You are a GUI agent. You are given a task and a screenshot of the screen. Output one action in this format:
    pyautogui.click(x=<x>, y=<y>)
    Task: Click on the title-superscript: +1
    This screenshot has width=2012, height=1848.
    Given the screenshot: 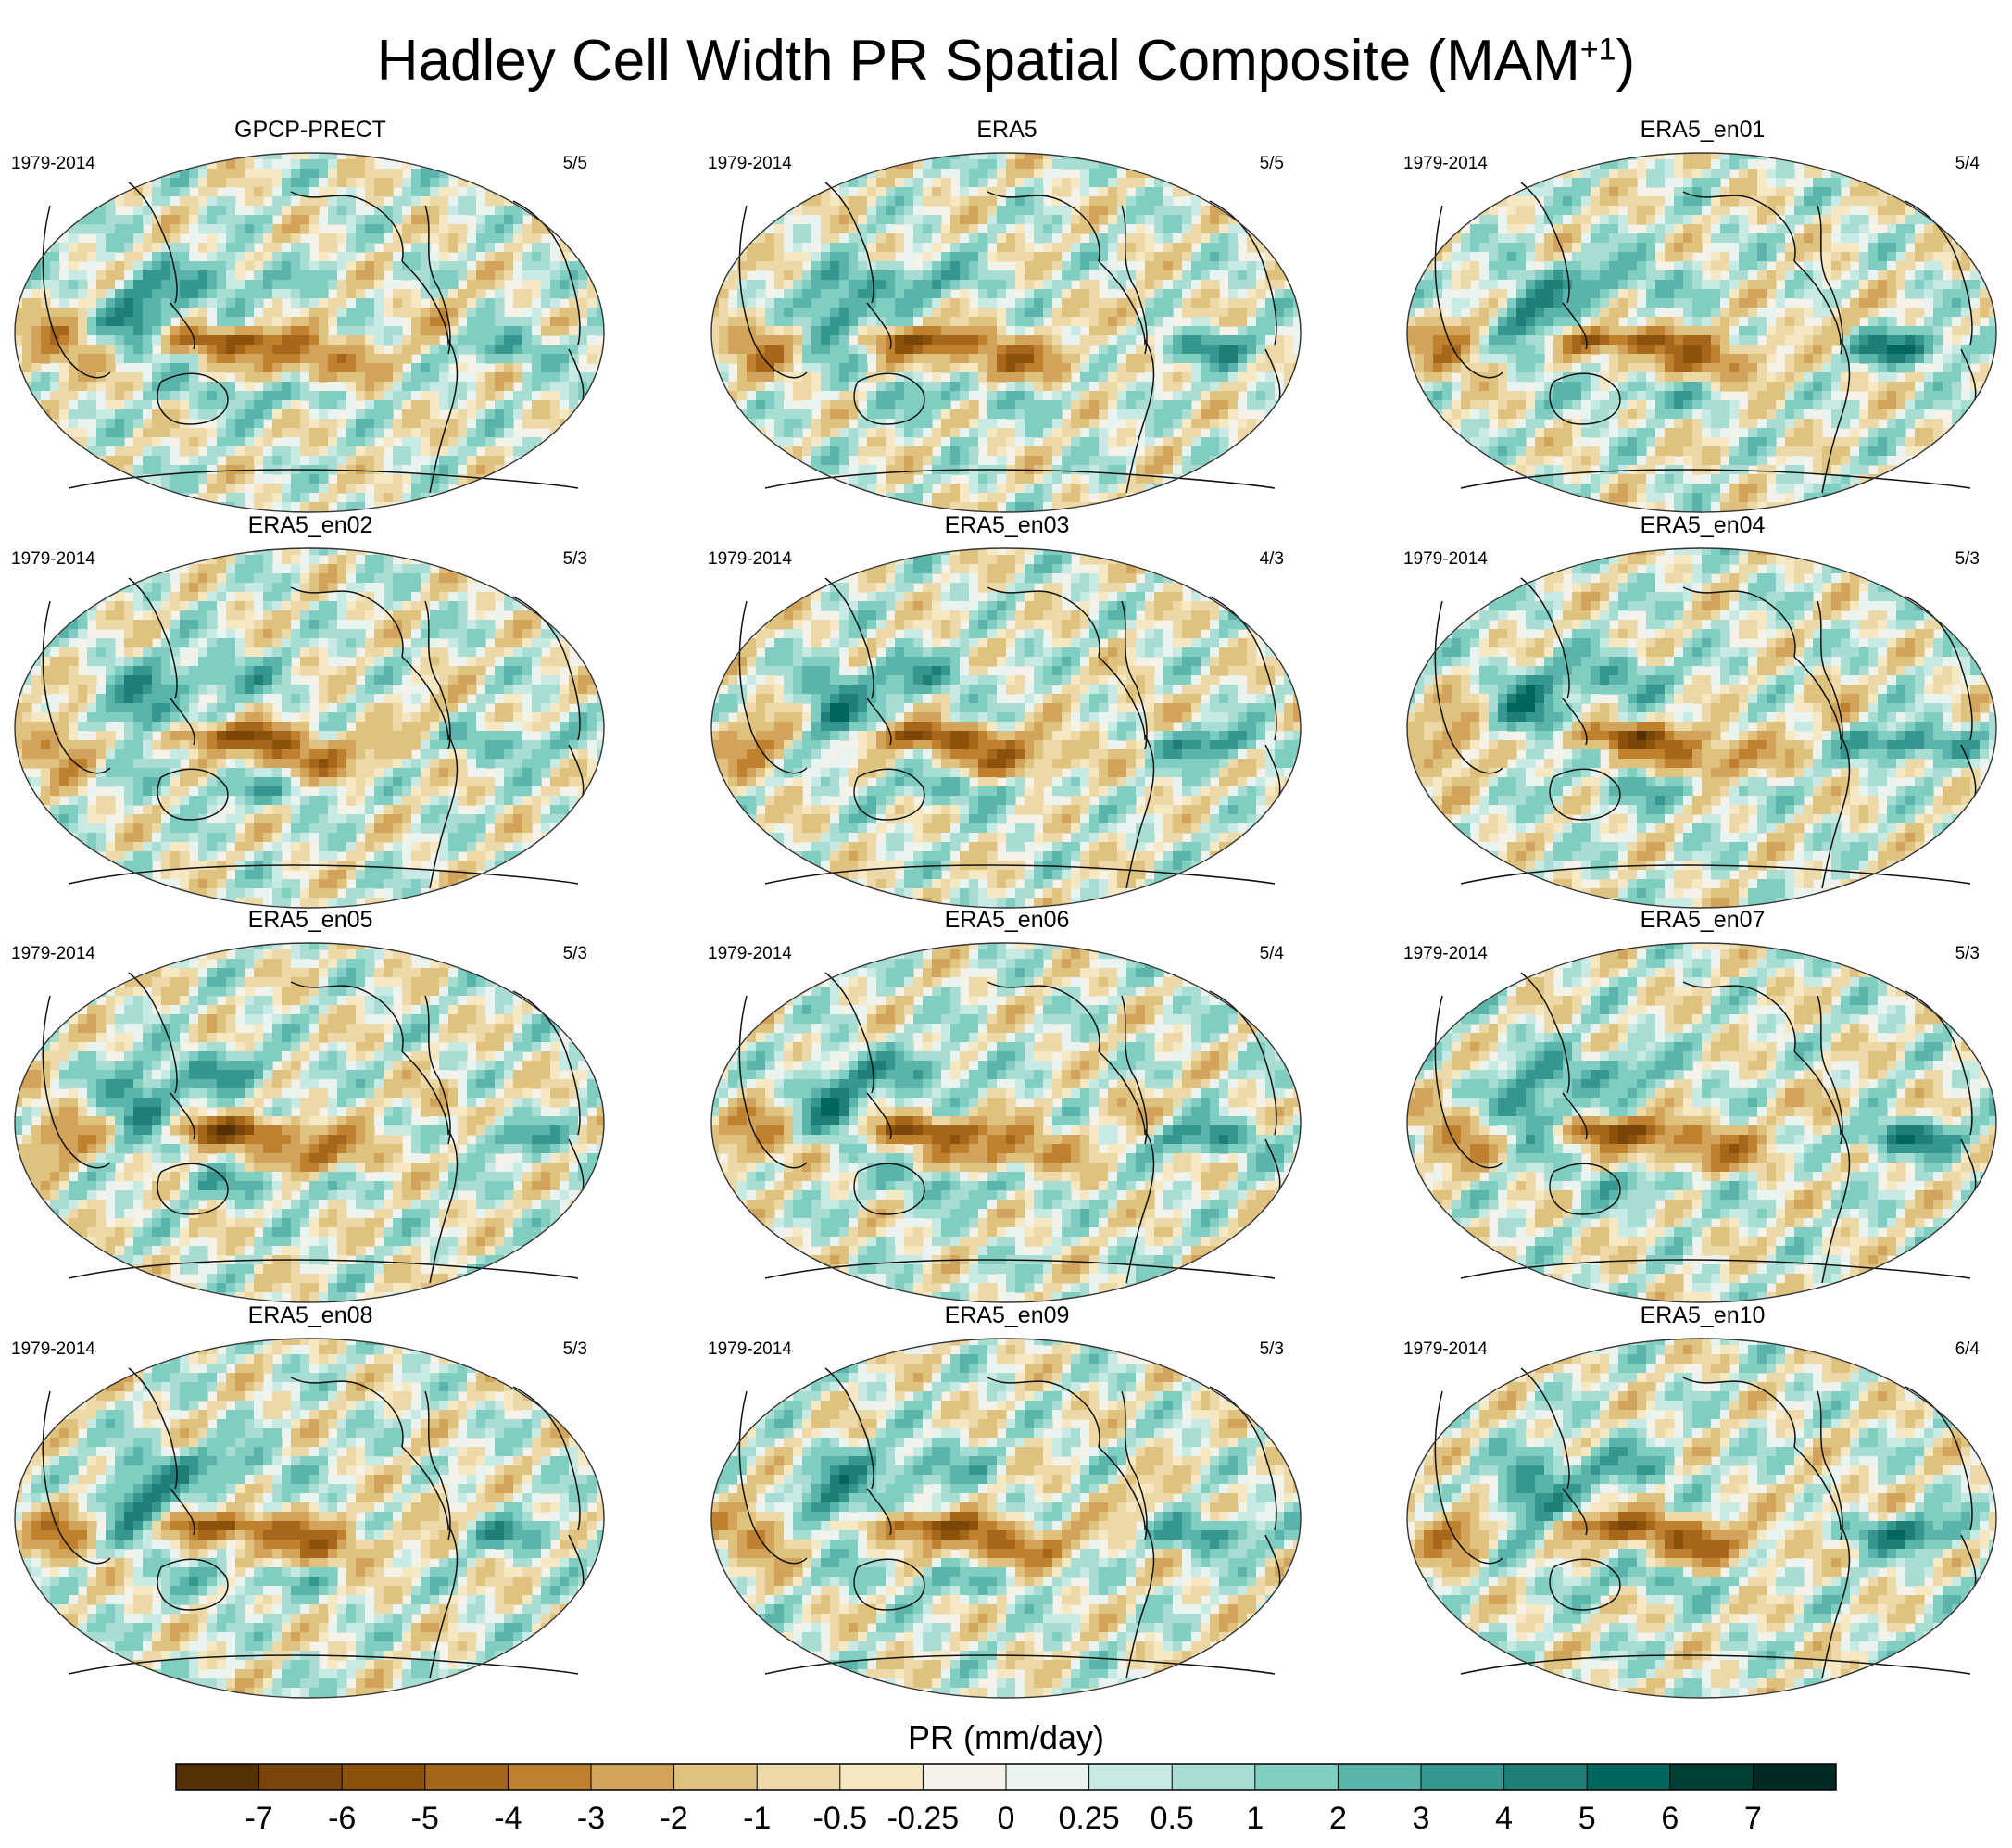 What is the action you would take?
    pyautogui.click(x=1598, y=49)
    